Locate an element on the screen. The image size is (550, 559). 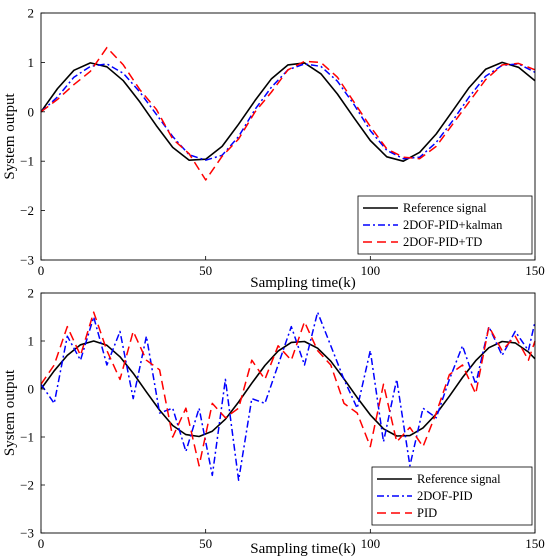
bottom-legend: Reference signal 2DOF-PID PID is located at coordinates (452, 496).